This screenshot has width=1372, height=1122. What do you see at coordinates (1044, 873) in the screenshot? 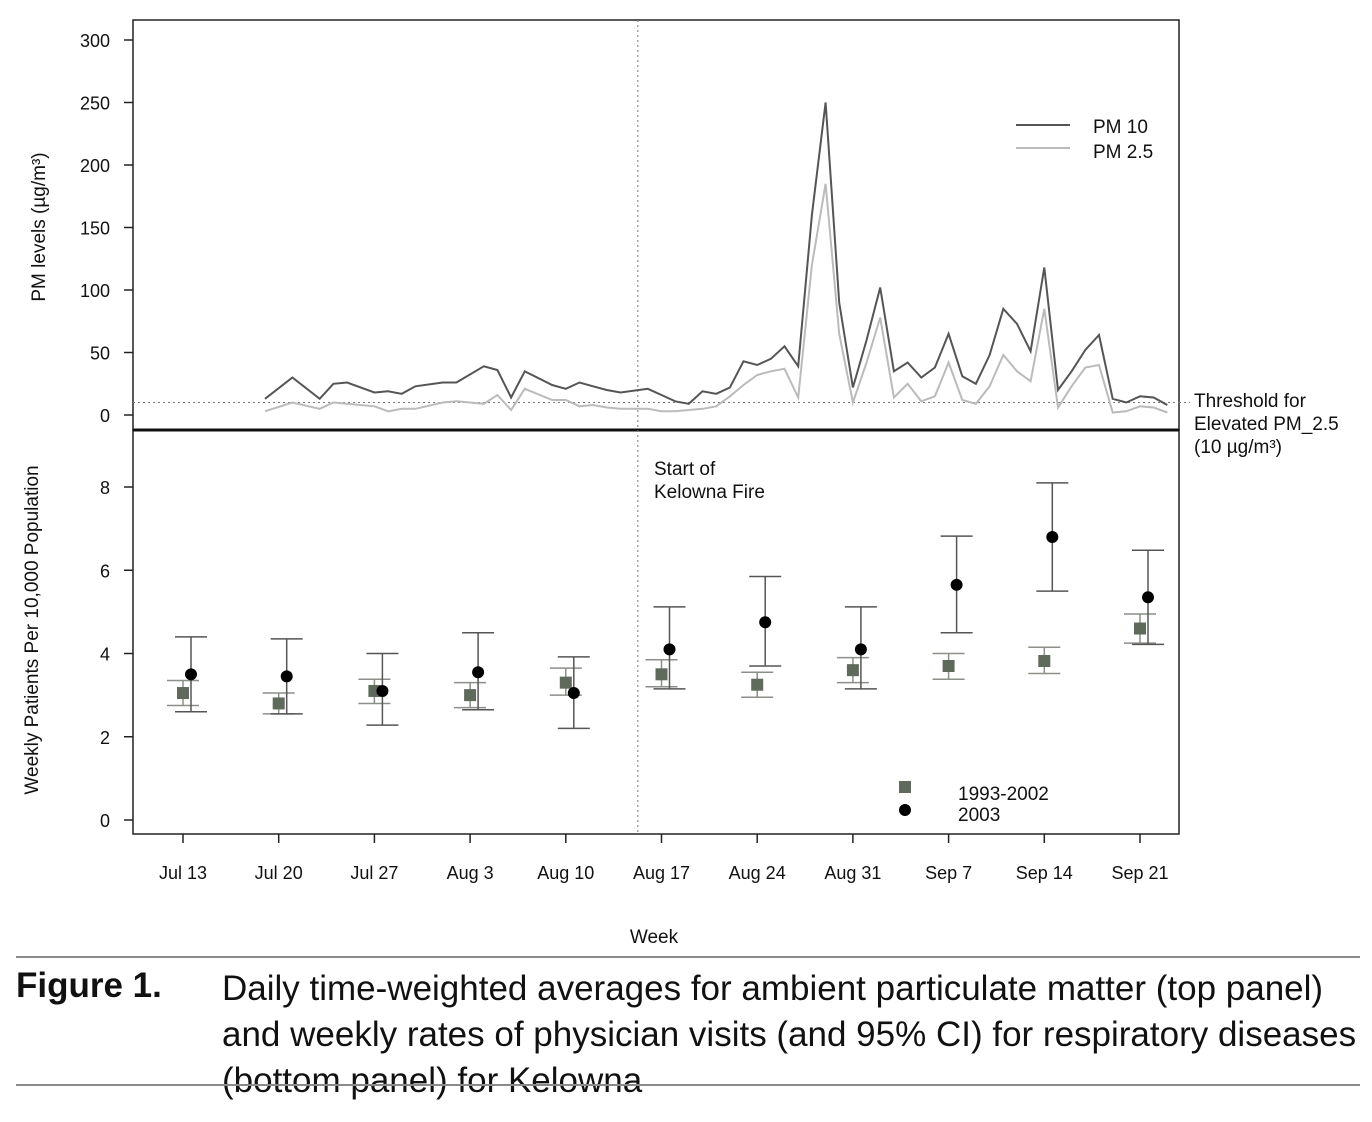
I see `x-tick-label: Sep 14` at bounding box center [1044, 873].